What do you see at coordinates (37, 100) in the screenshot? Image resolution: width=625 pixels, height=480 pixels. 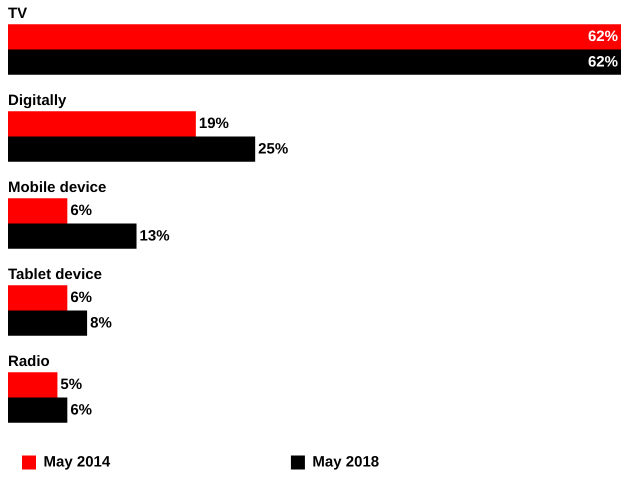 I see `y-tick-label: Digitally` at bounding box center [37, 100].